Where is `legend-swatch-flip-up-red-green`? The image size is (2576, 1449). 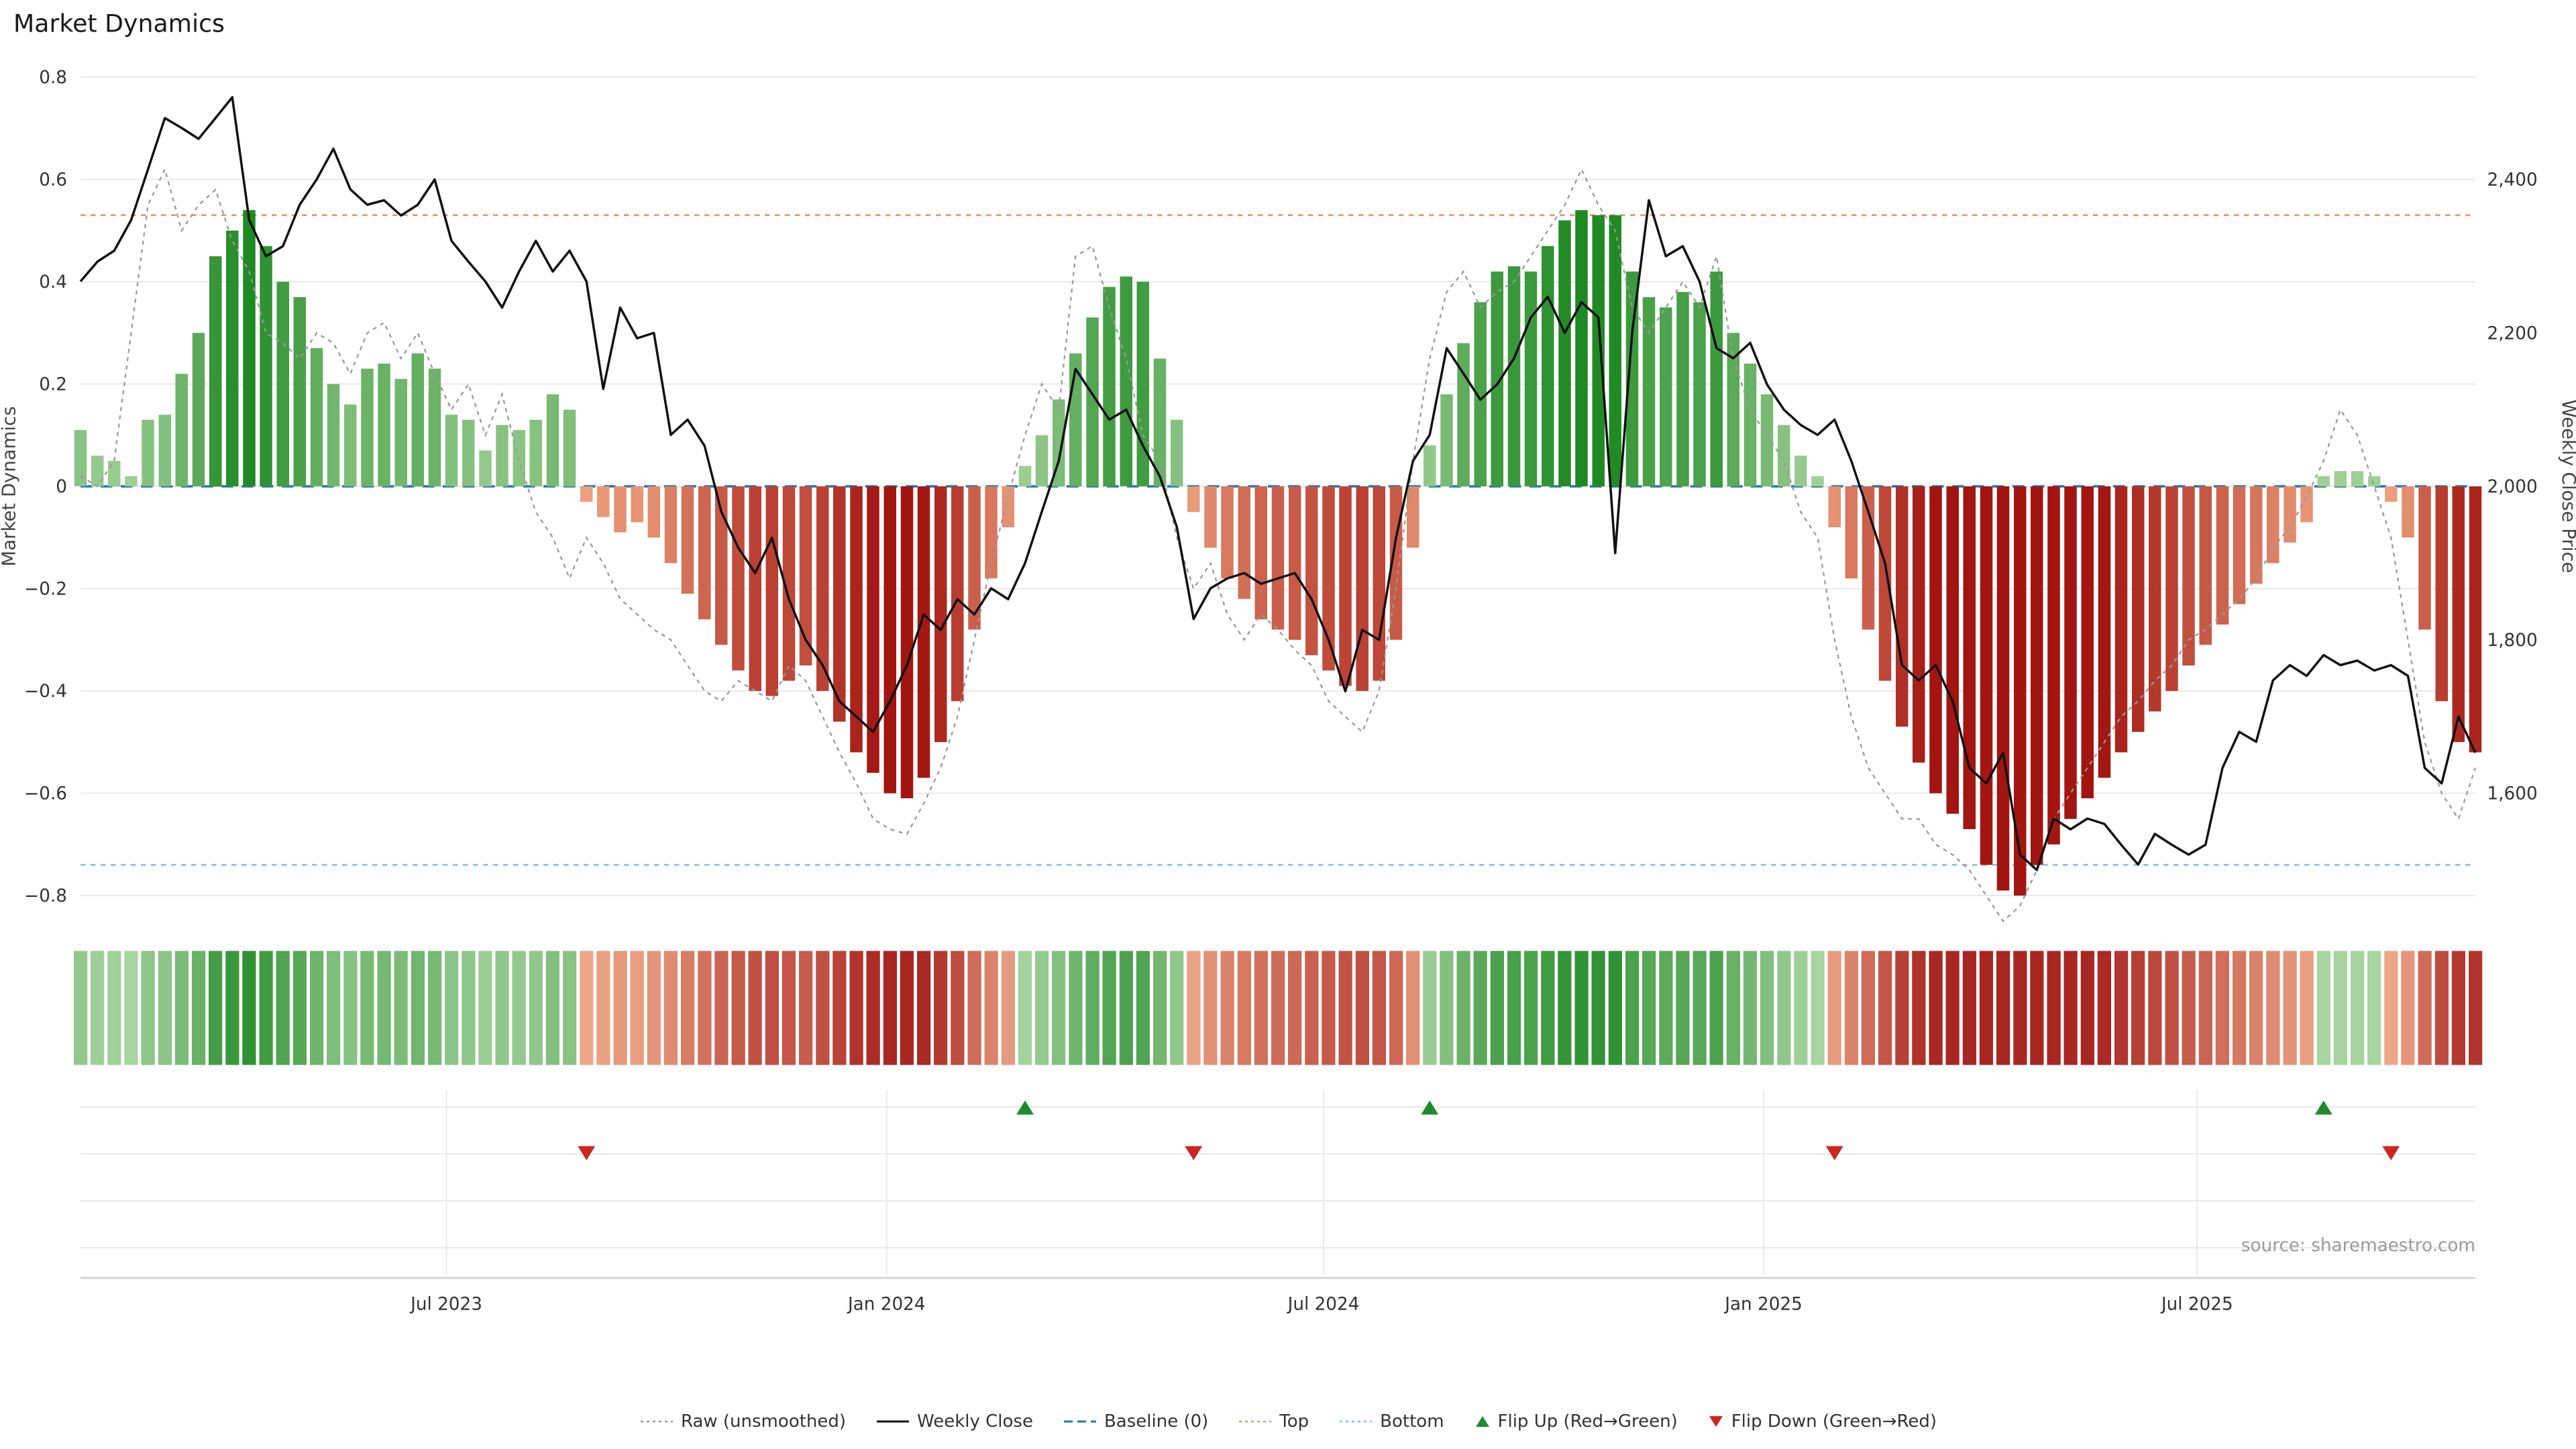
legend-swatch-flip-up-red-green is located at coordinates (1482, 1421).